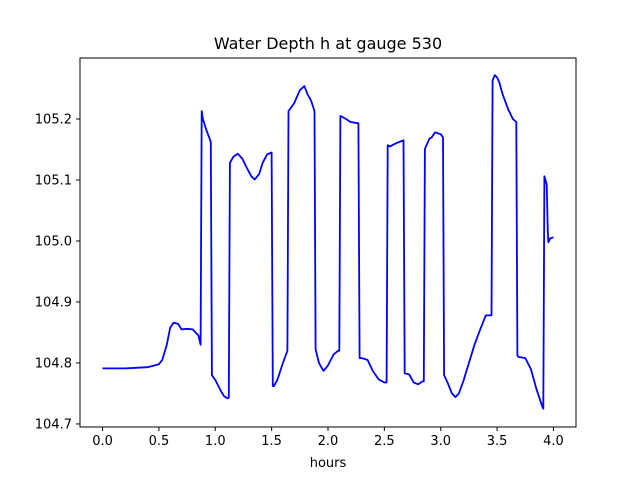  What do you see at coordinates (328, 43) in the screenshot?
I see `chart-title: Water Depth h at gauge 530` at bounding box center [328, 43].